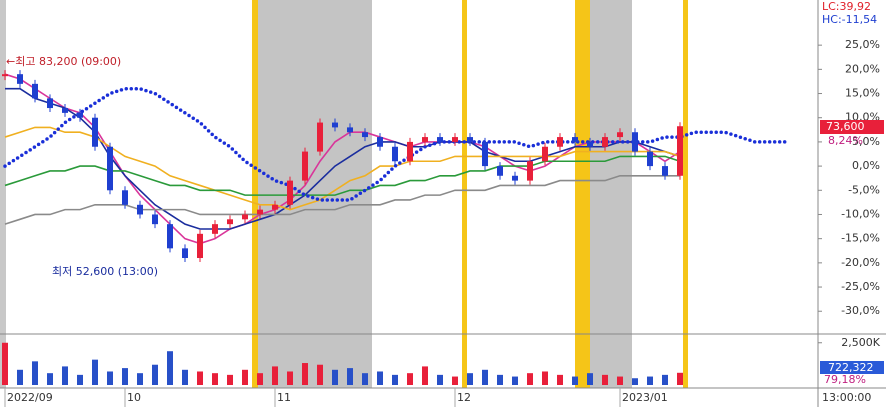  What do you see at coordinates (134, 397) in the screenshot?
I see `x-tick-label: 10` at bounding box center [134, 397].